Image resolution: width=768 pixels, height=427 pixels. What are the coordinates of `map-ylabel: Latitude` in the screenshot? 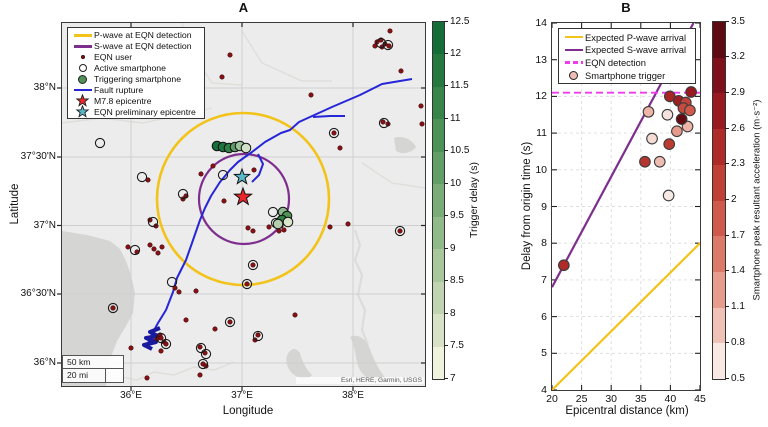 It's located at (15, 204).